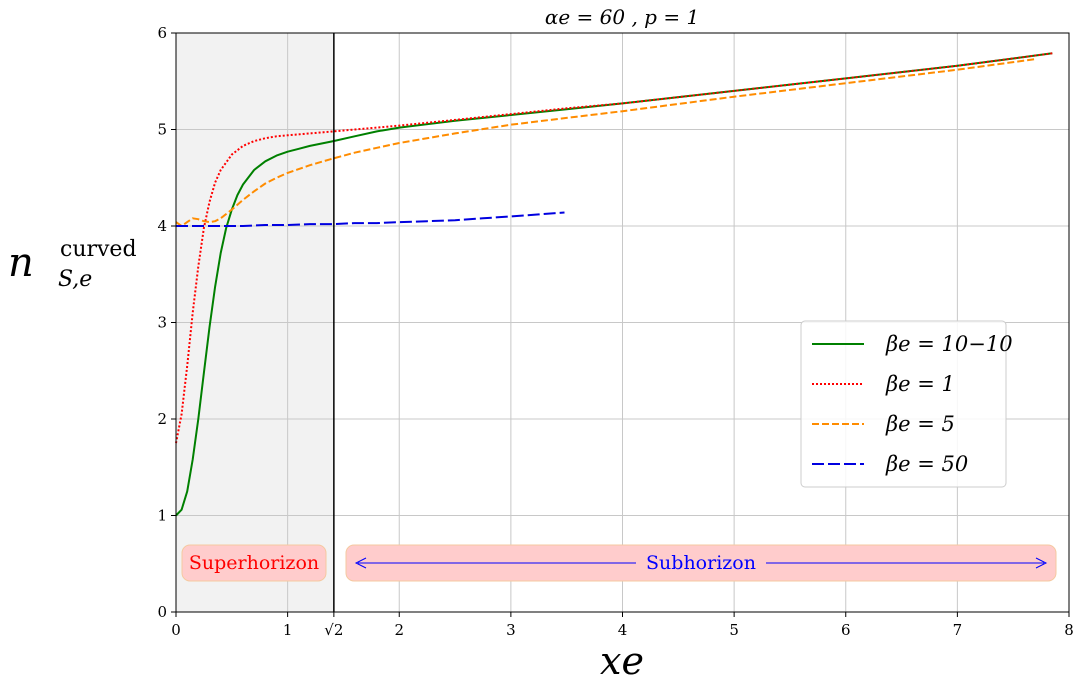  I want to click on subhorizon-annotation: Subhorizon, so click(701, 563).